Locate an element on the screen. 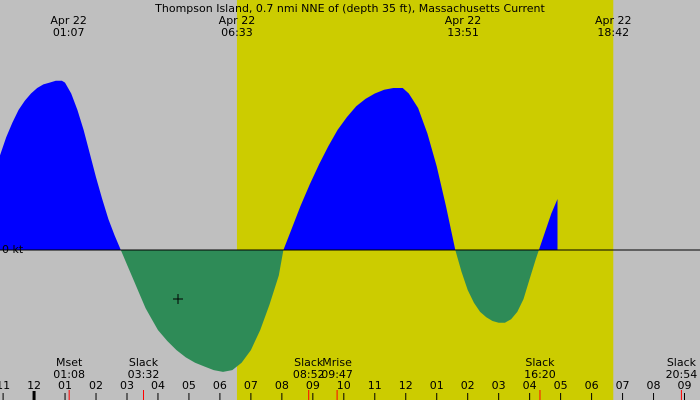  bottom-event-time: 03:32 is located at coordinates (144, 374).